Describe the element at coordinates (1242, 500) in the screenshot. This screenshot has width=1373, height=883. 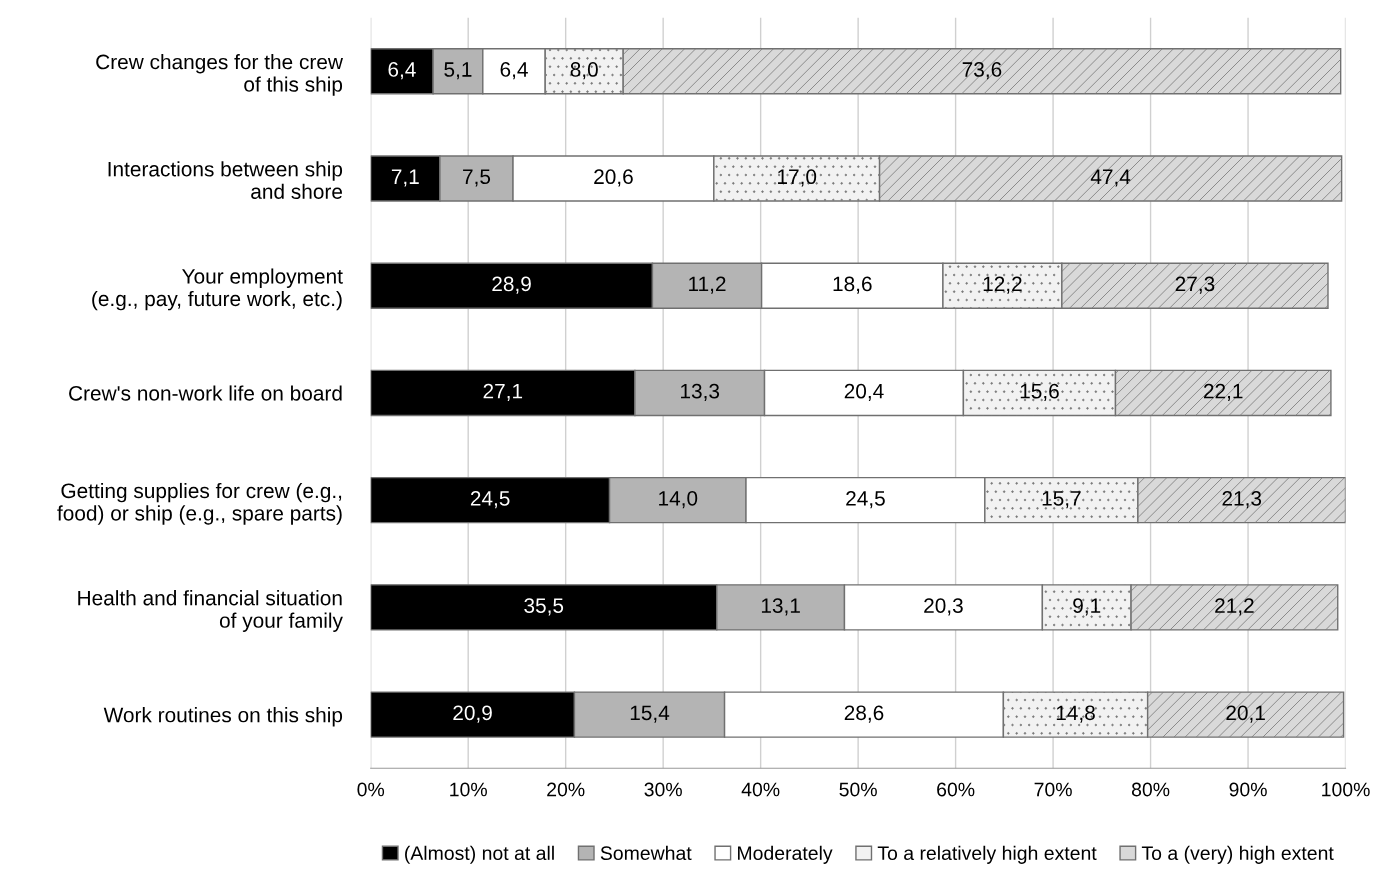
I see `data-label: 21,3` at that location.